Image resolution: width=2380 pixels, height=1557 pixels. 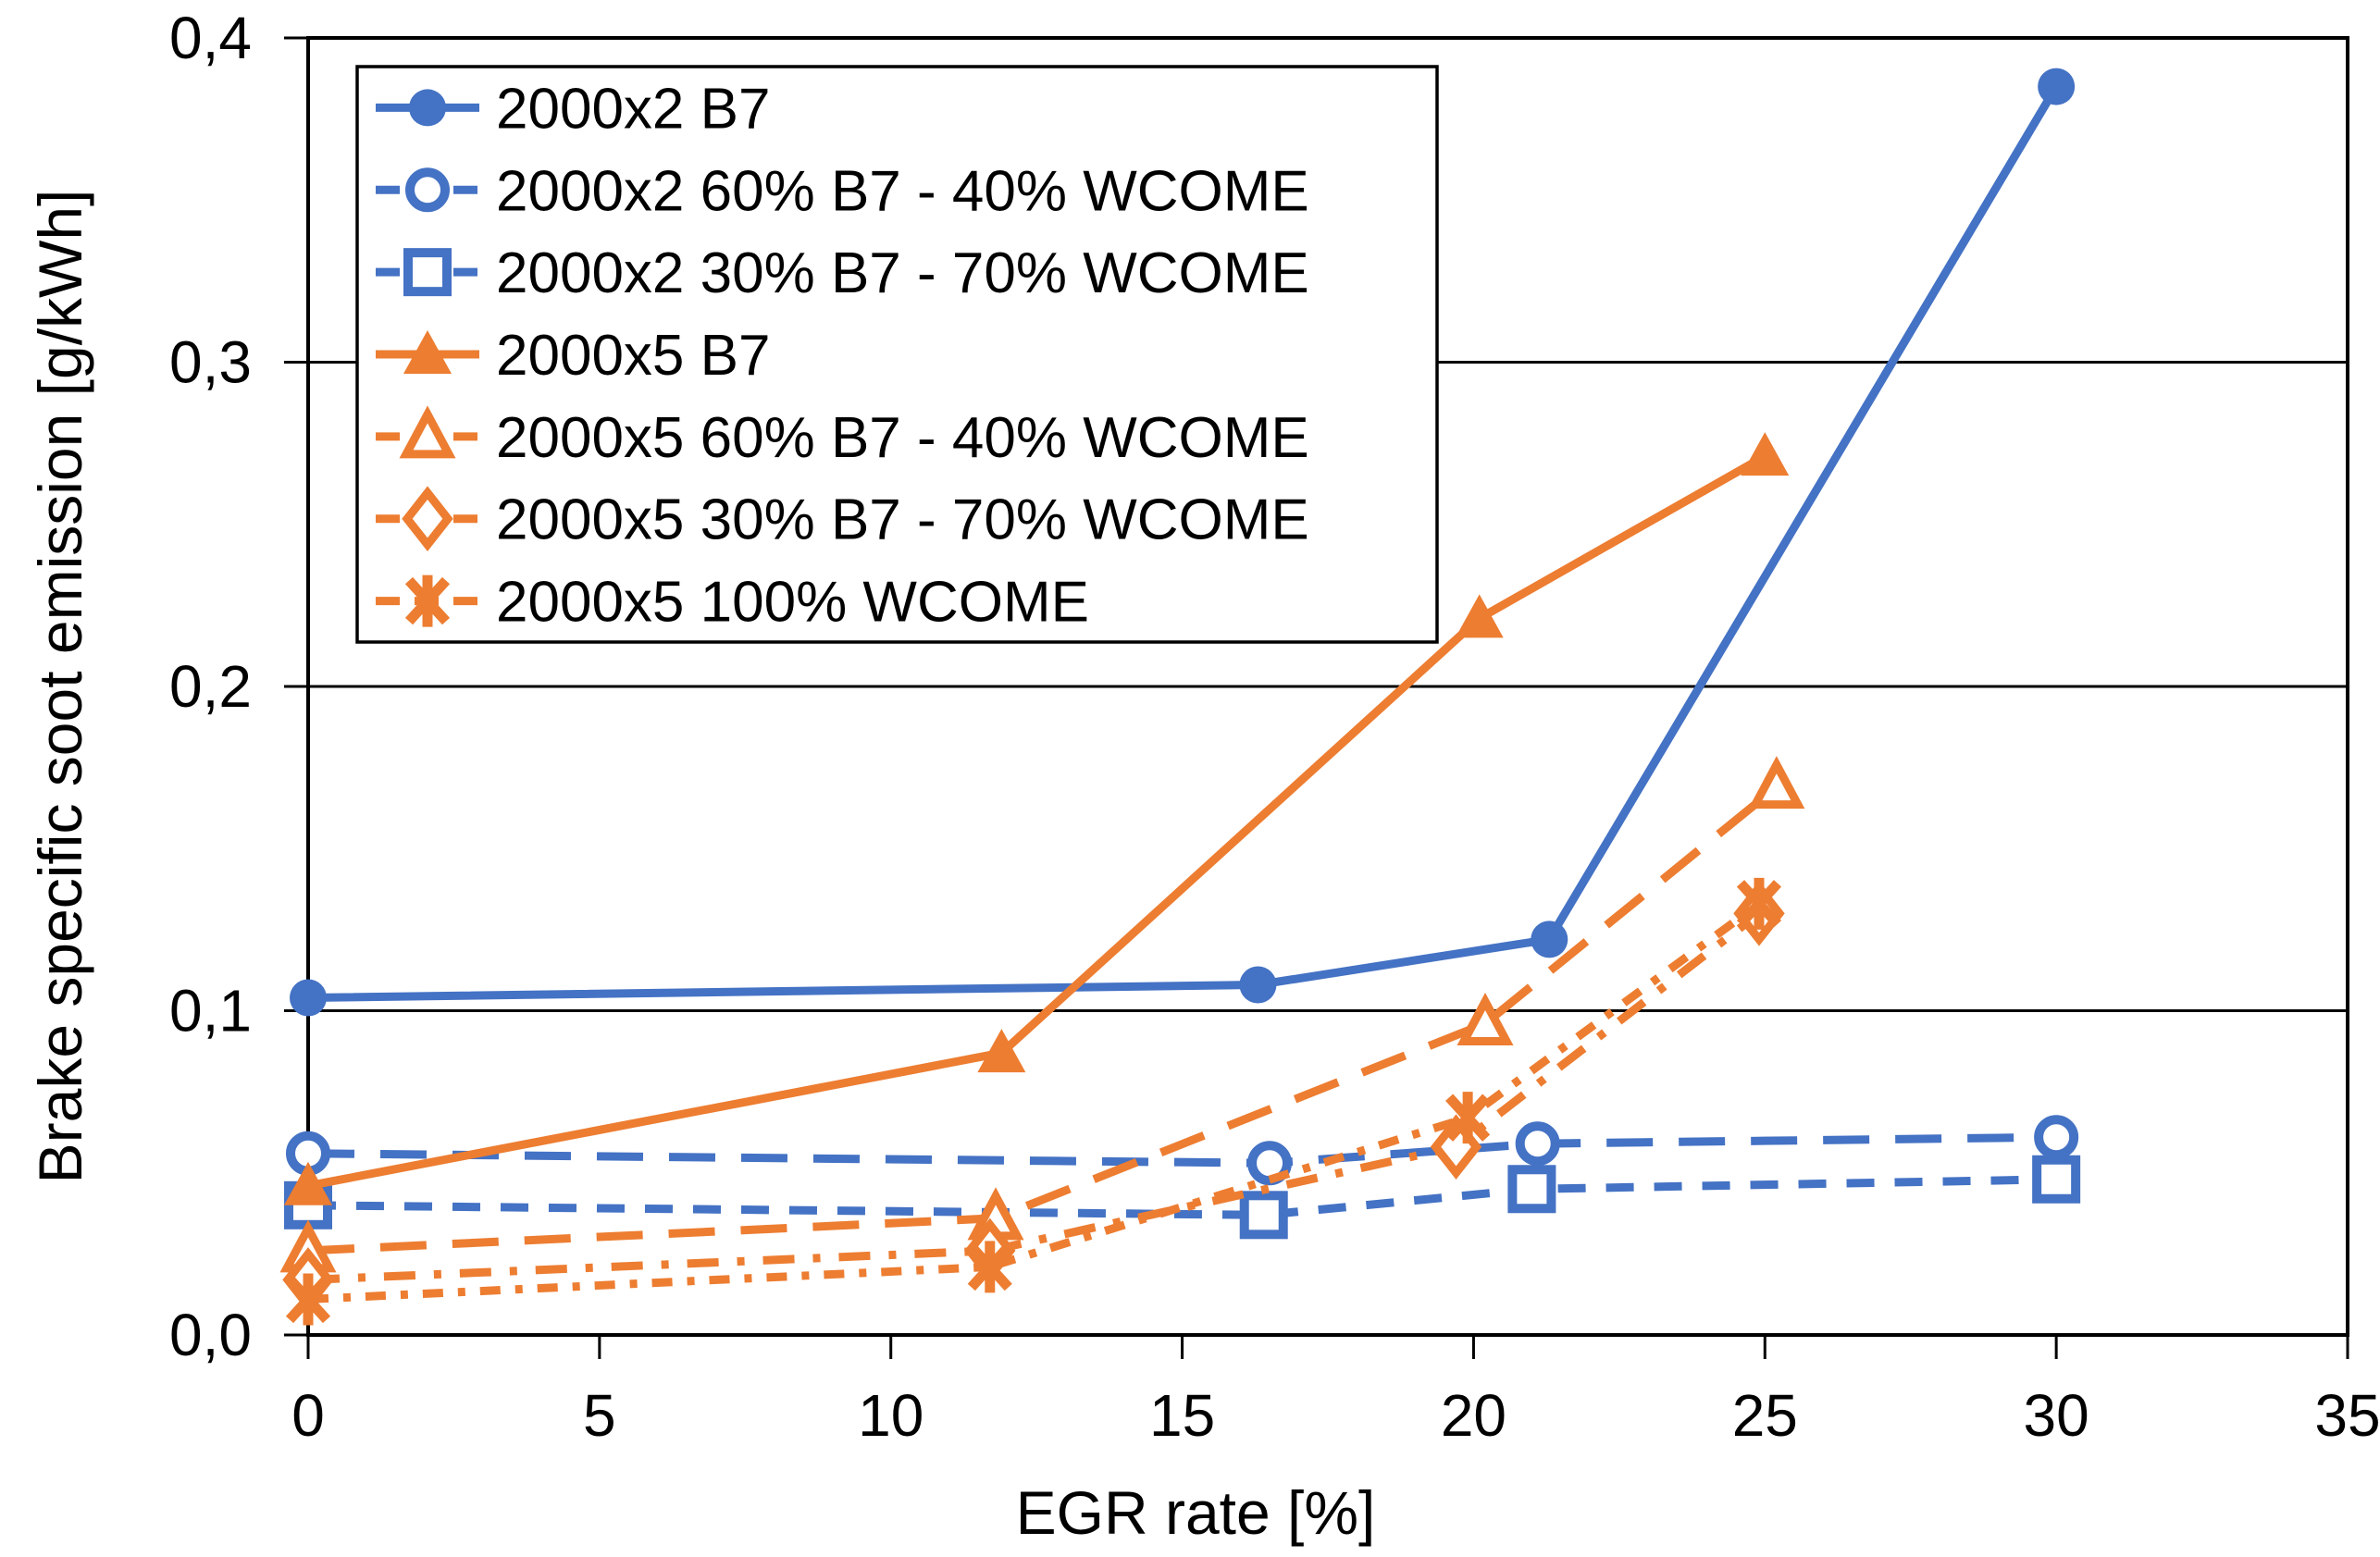 I want to click on y-tick-label: 0,3, so click(x=210, y=363).